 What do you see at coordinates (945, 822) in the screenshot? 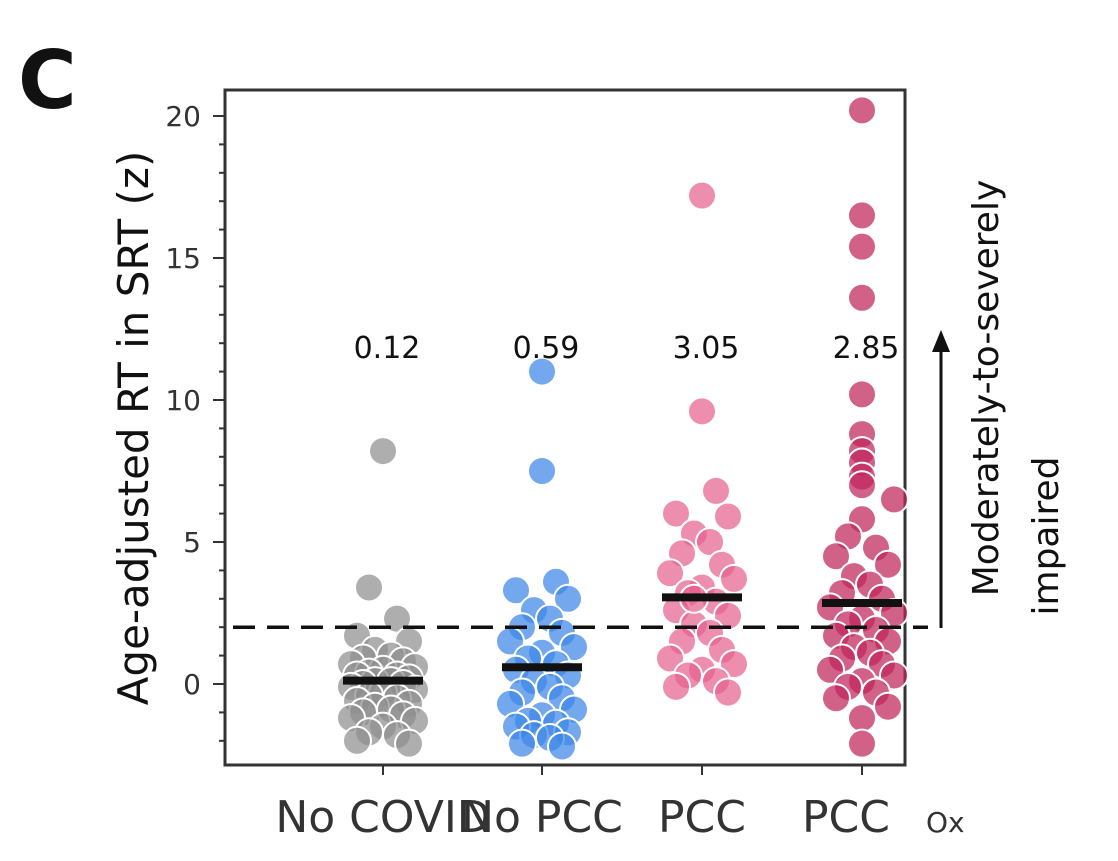
I see `x-category-sublabel: Ox` at bounding box center [945, 822].